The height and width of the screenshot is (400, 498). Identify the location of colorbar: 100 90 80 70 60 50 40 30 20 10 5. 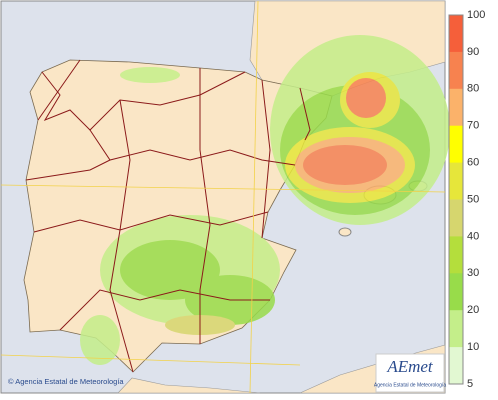
(466, 199).